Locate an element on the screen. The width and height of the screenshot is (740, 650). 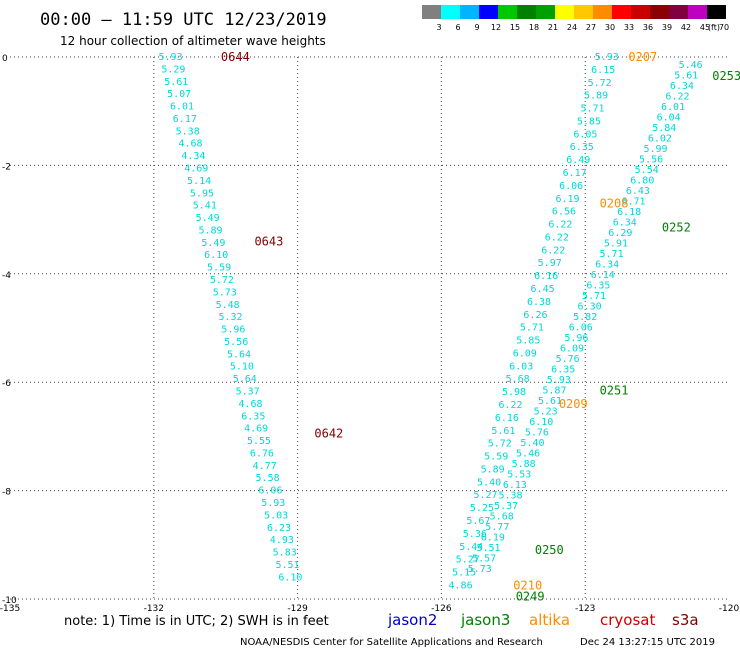
wave-value: 6.10 is located at coordinates (541, 422).